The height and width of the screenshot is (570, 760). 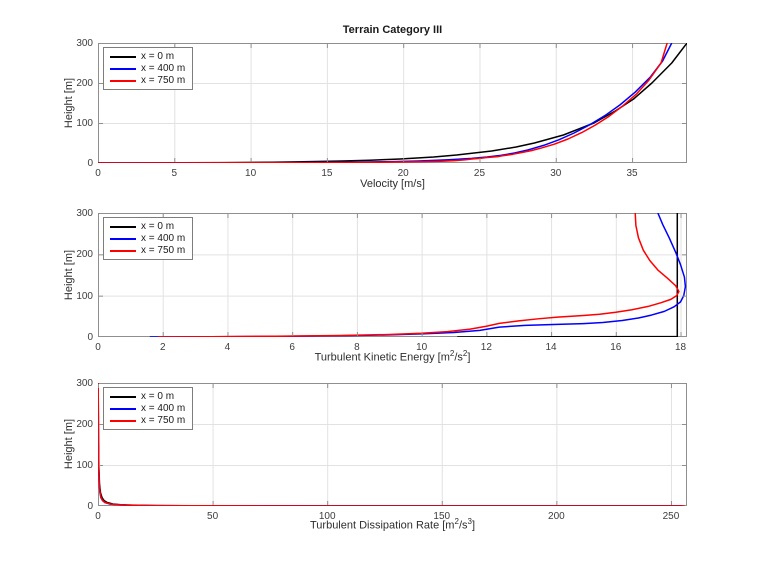 I want to click on x-tick-label: 16, so click(x=616, y=347).